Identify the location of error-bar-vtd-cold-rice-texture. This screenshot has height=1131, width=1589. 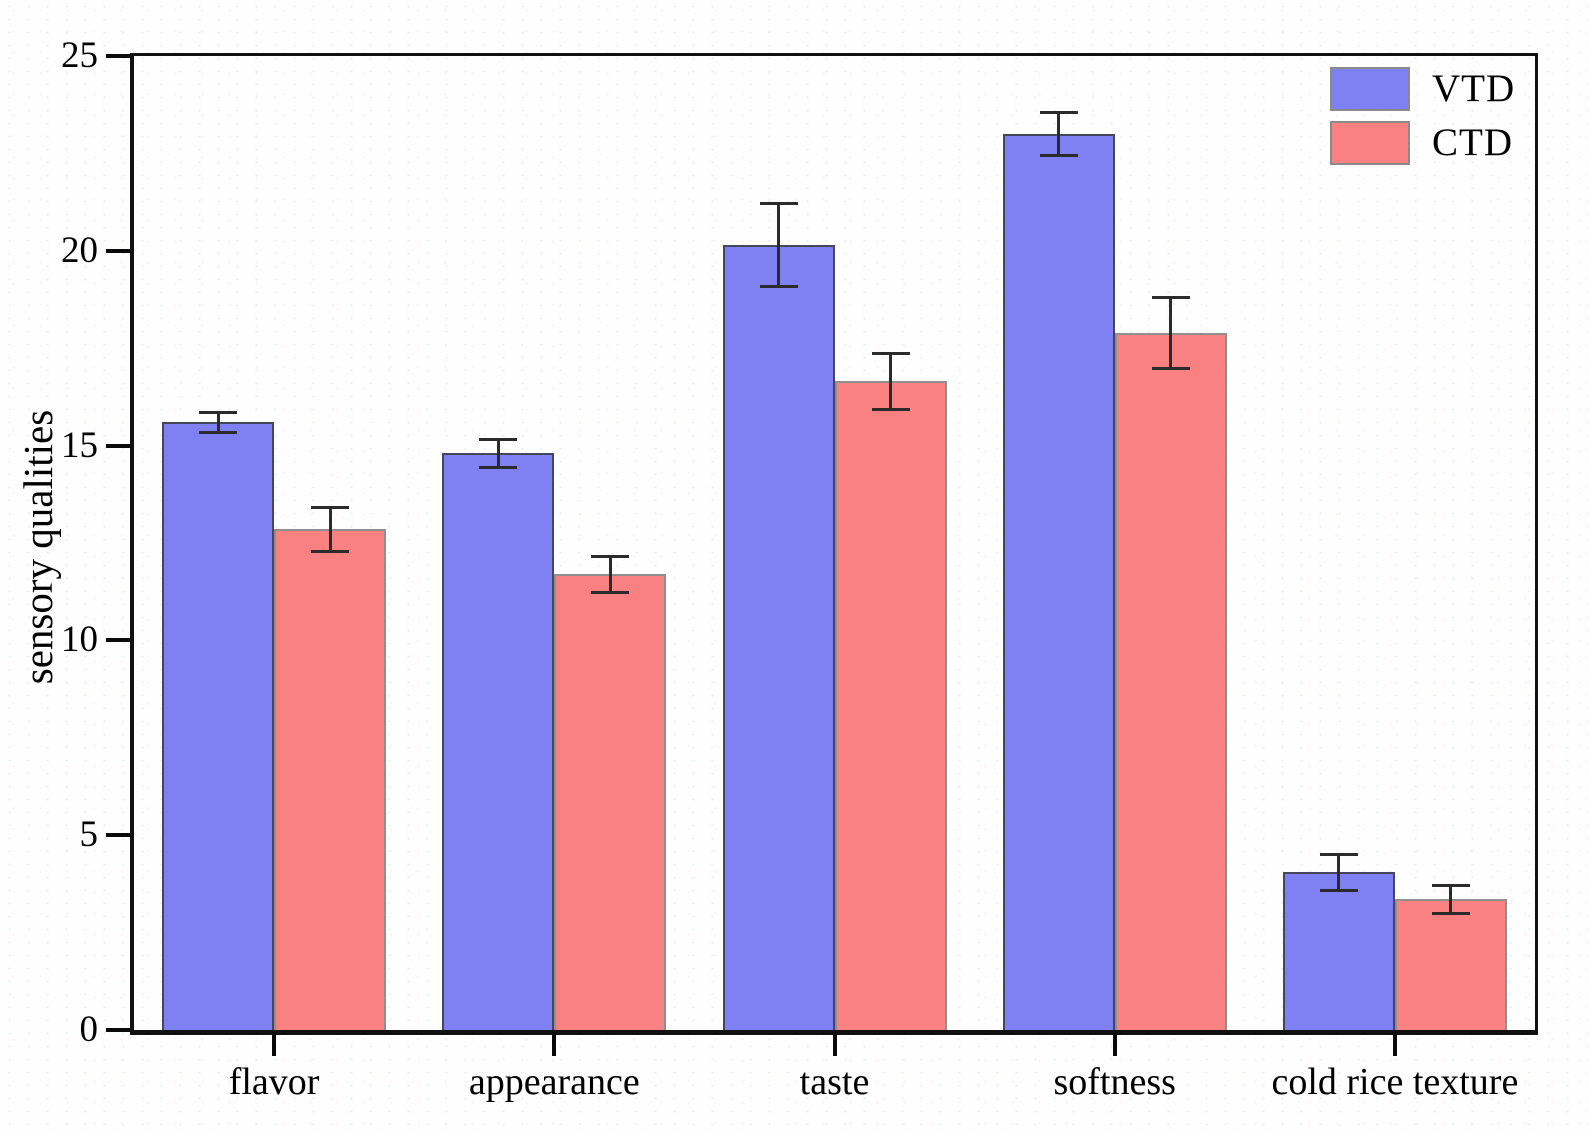
(1338, 872).